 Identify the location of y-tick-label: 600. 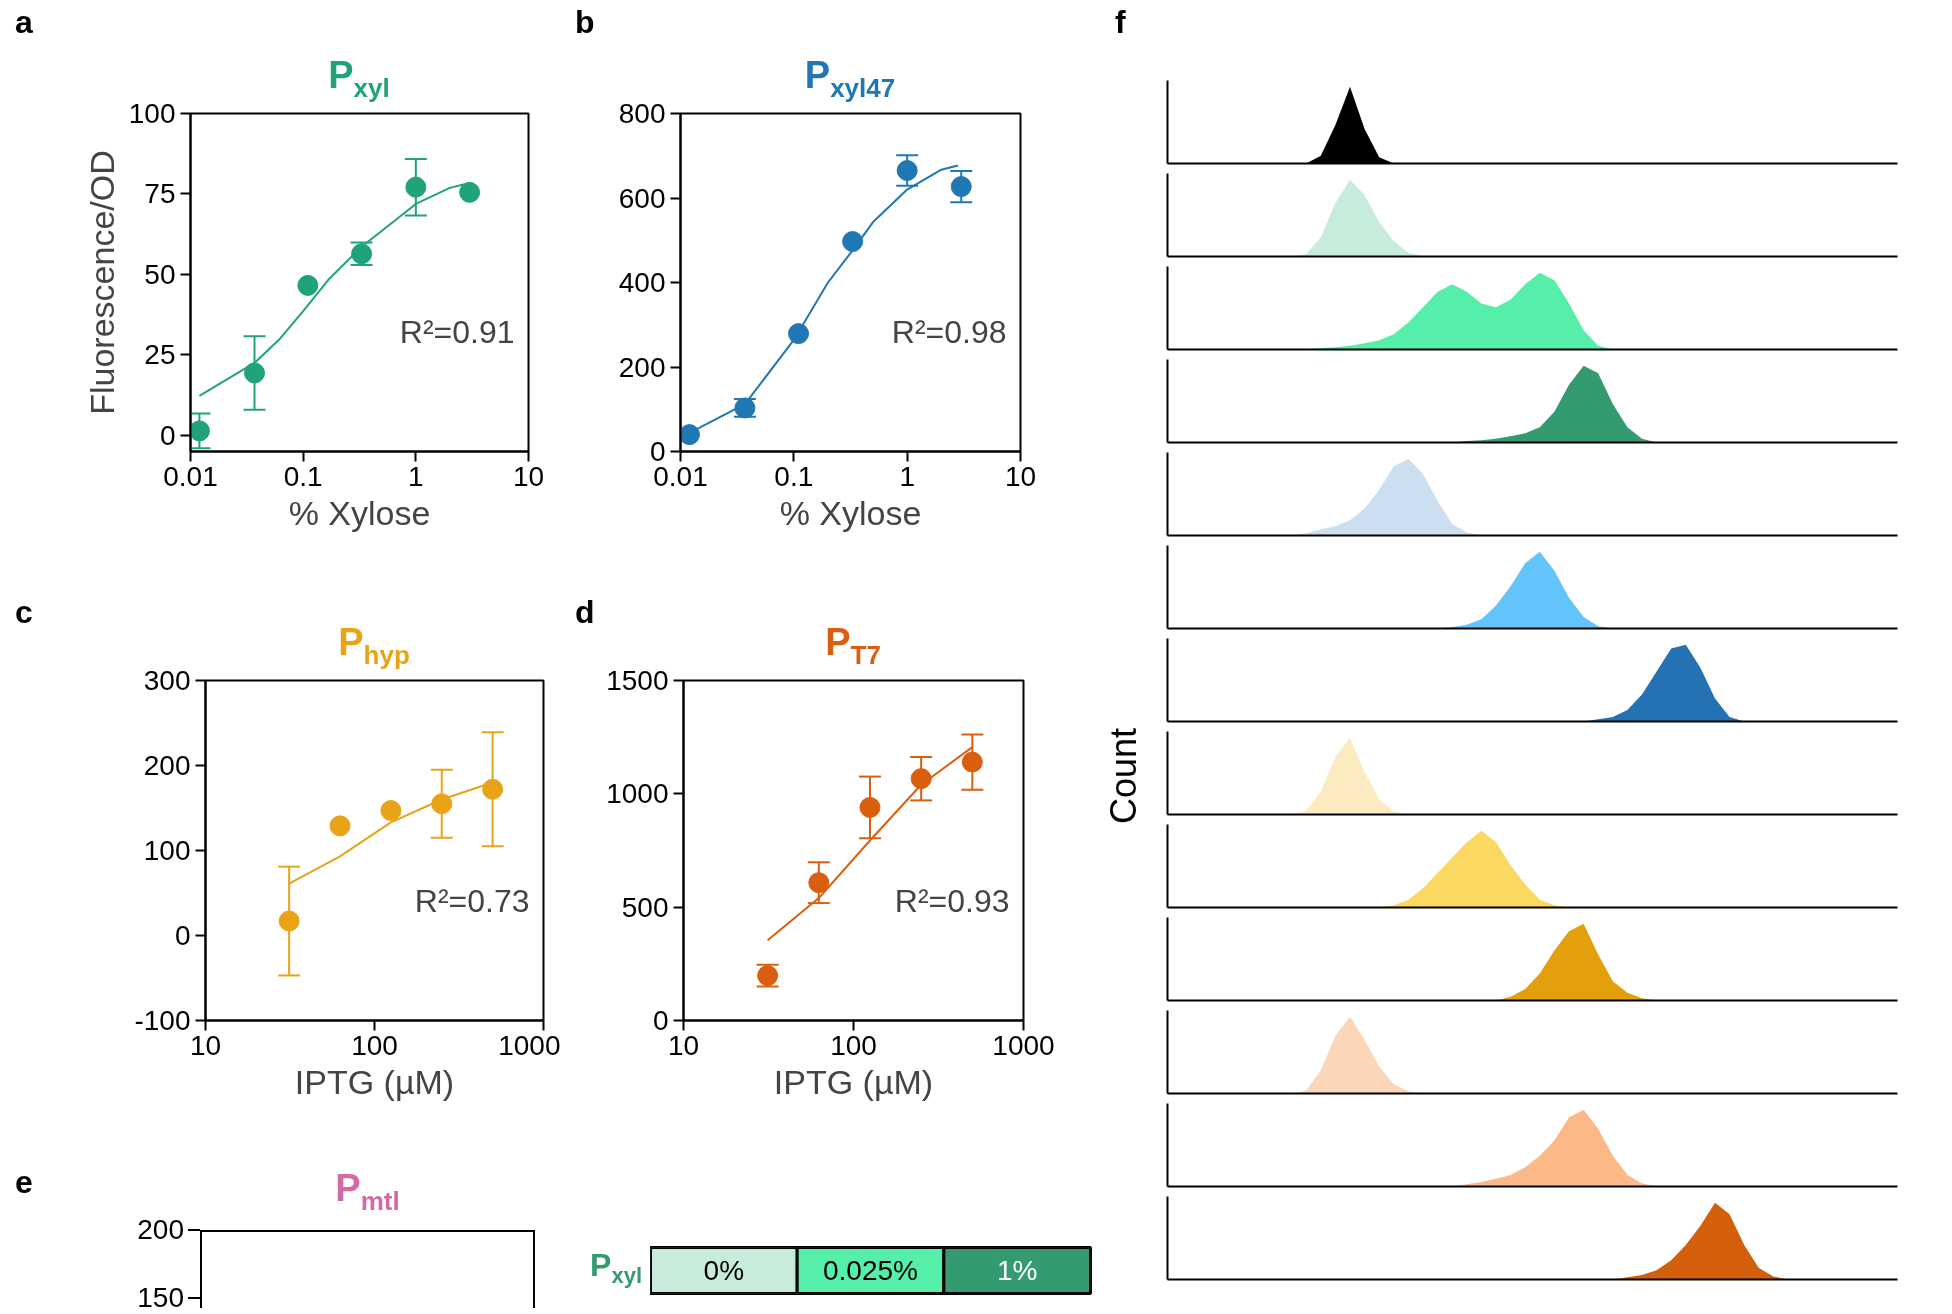
(642, 198).